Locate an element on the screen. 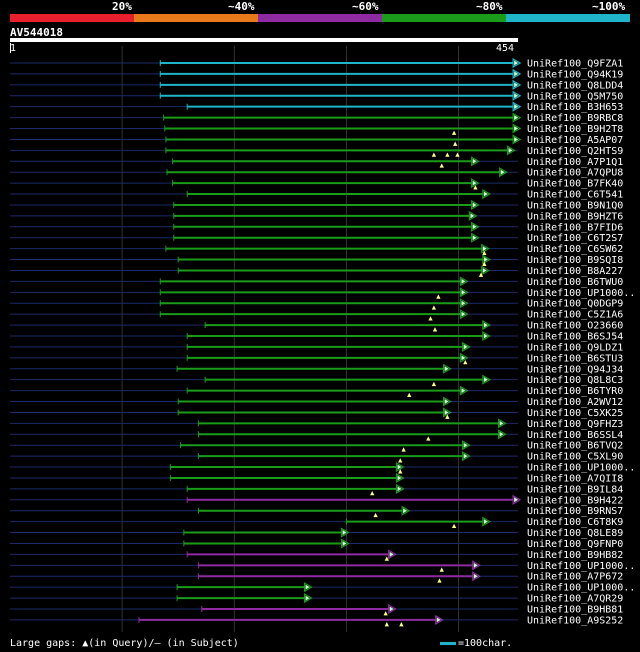 The width and height of the screenshot is (640, 652). legend-label-40: ~40% is located at coordinates (241, 6).